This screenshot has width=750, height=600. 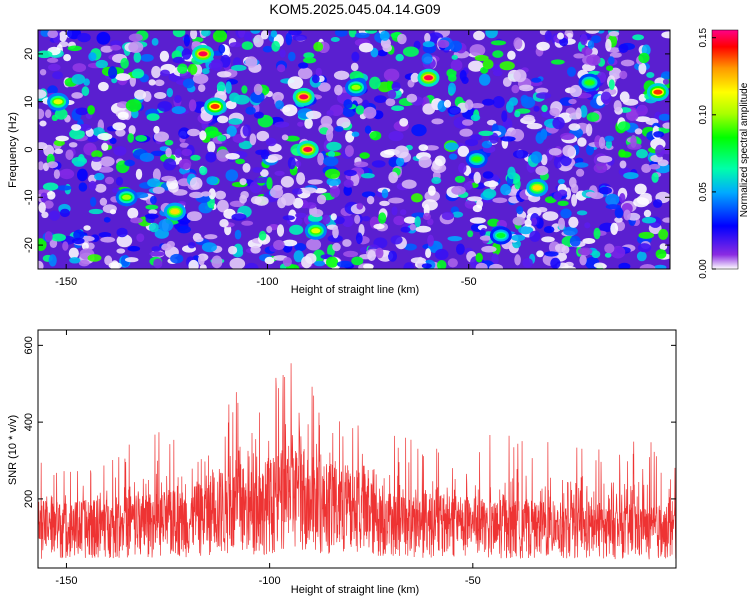 I want to click on snr-y-tick-label: 200, so click(x=29, y=499).